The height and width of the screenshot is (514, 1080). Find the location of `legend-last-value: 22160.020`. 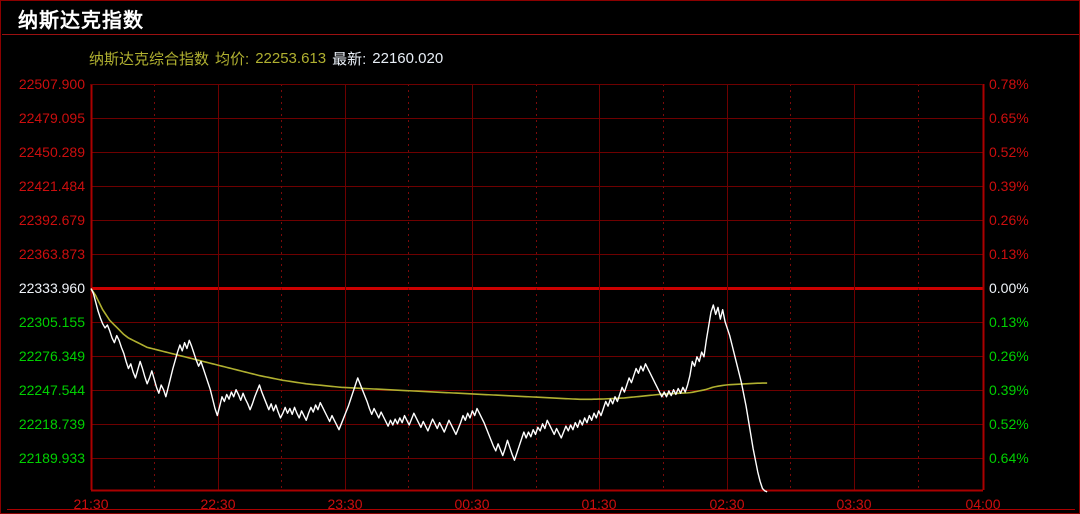

legend-last-value: 22160.020 is located at coordinates (408, 58).